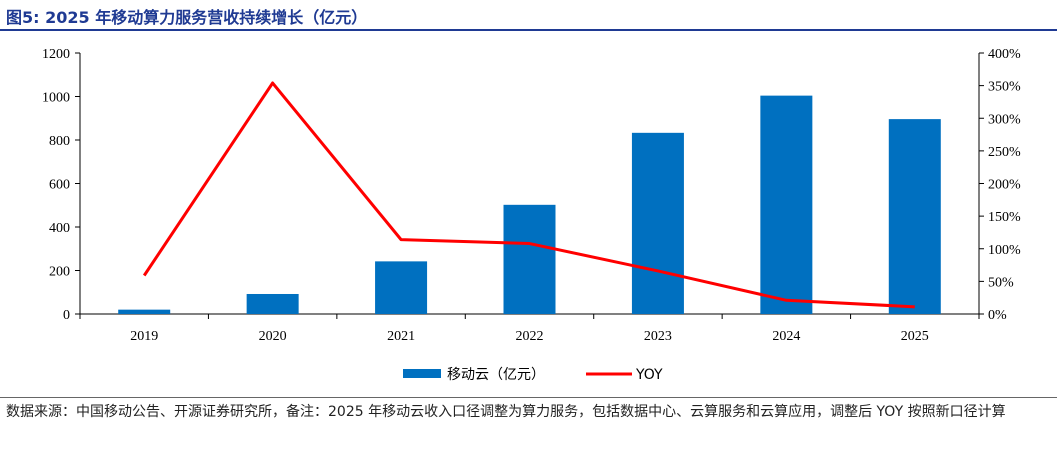 This screenshot has width=1057, height=452. I want to click on left-tick-label: 1000, so click(56, 98).